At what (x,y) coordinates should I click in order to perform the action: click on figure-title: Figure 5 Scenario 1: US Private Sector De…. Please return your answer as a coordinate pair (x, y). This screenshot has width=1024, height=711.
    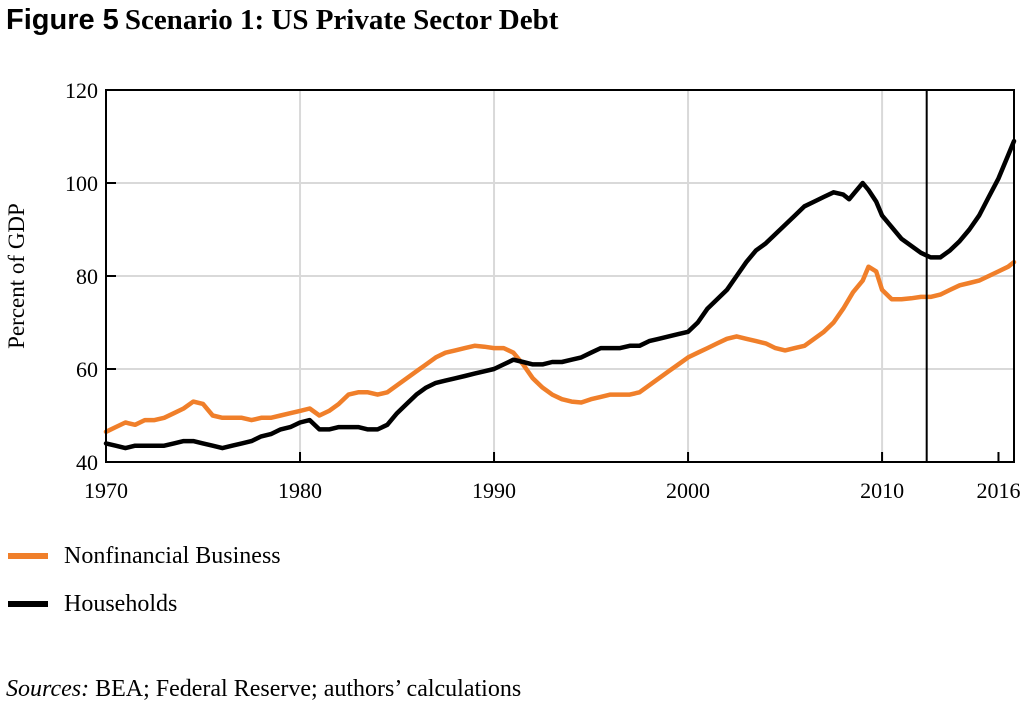
    Looking at the image, I should click on (282, 20).